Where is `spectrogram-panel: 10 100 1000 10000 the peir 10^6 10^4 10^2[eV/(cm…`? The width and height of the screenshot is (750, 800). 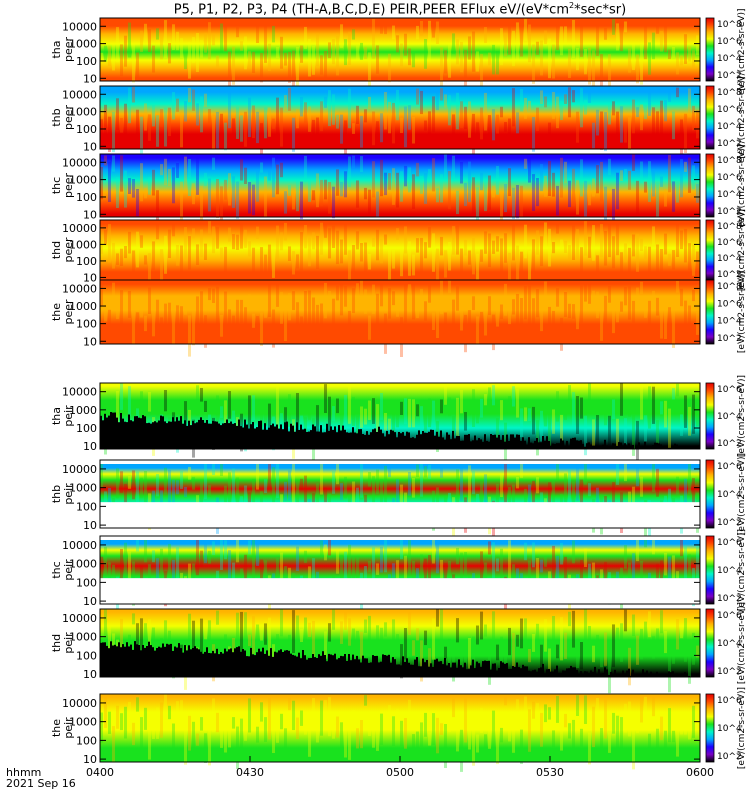 spectrogram-panel: 10 100 1000 10000 the peir 10^6 10^4 10^2[eV/(cm… is located at coordinates (398, 729).